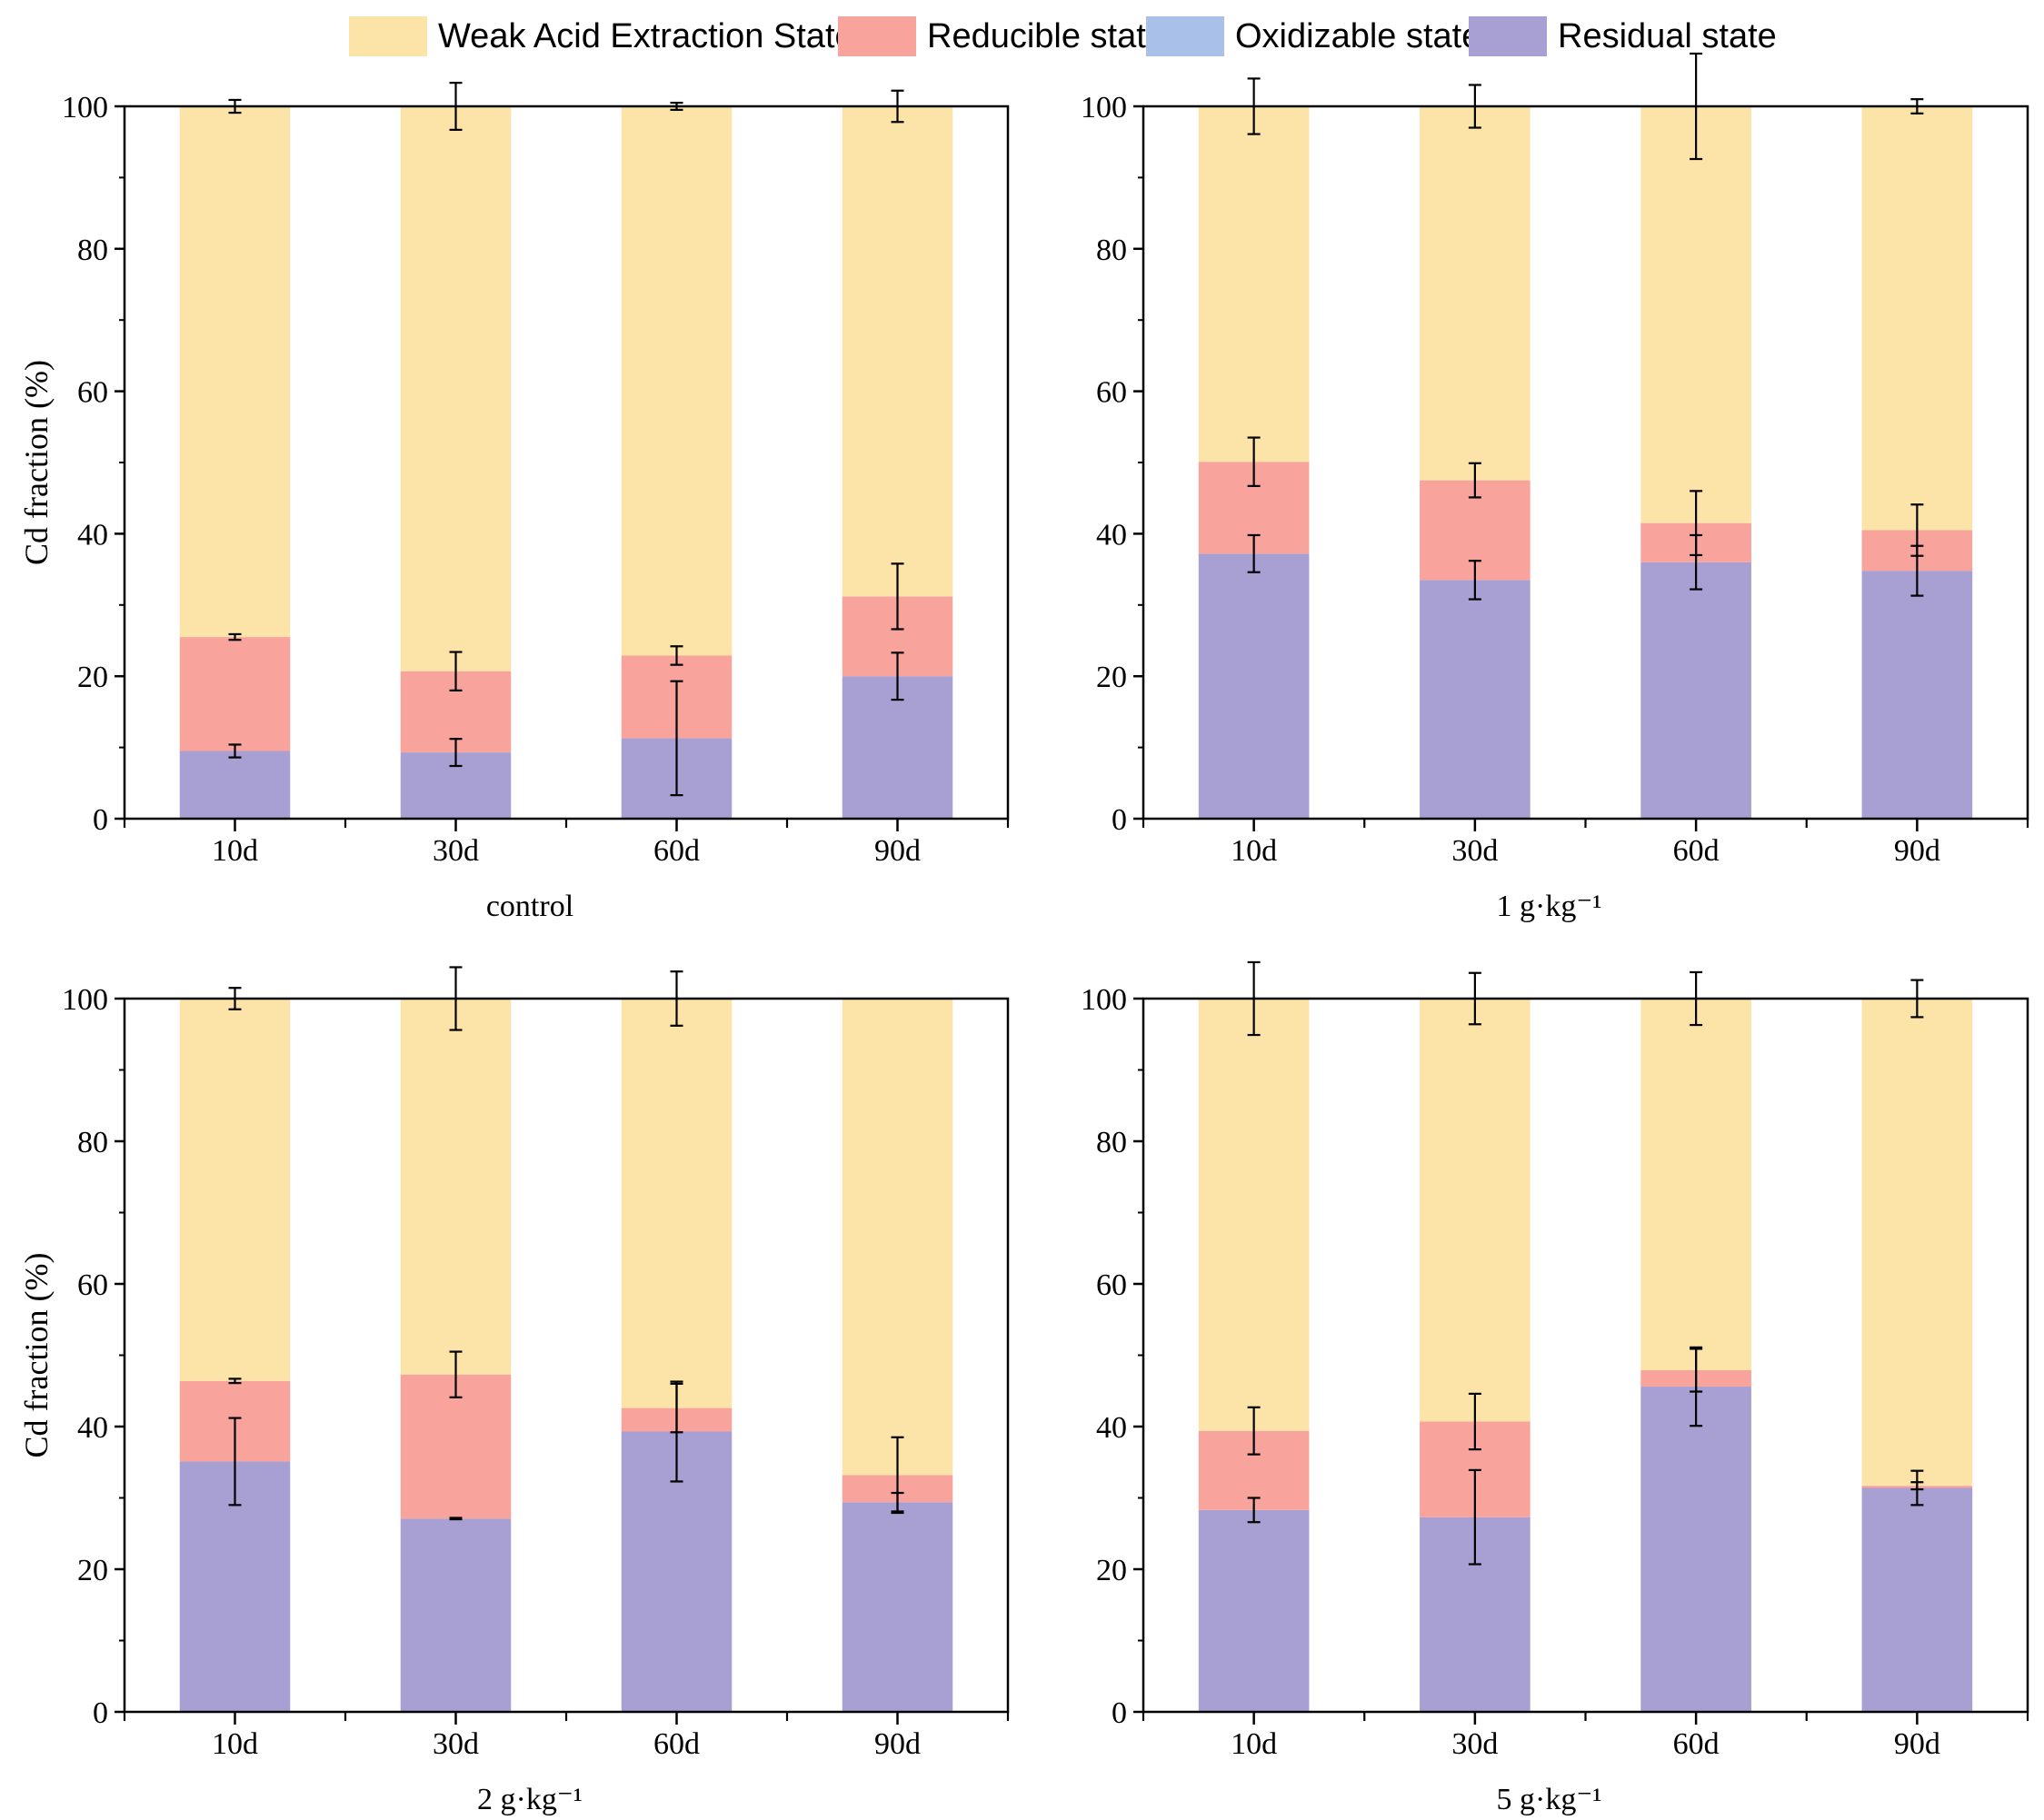 The width and height of the screenshot is (2044, 1820). Describe the element at coordinates (1046, 36) in the screenshot. I see `legend-label: Reducible state` at that location.